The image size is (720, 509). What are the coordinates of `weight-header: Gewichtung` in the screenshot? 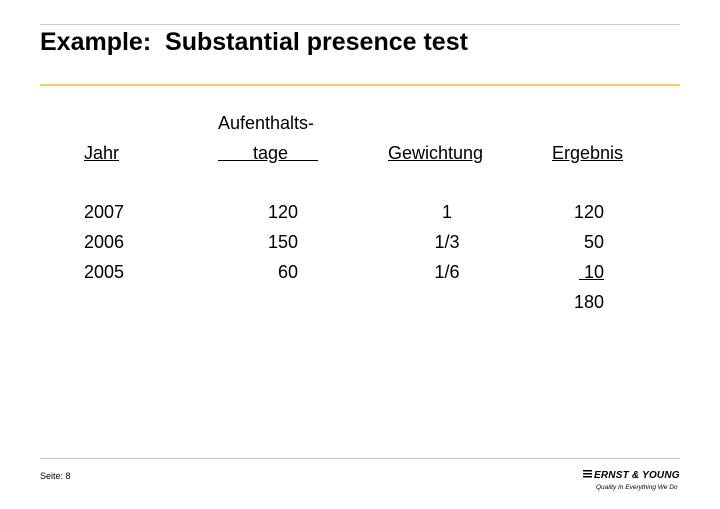 It's located at (436, 153).